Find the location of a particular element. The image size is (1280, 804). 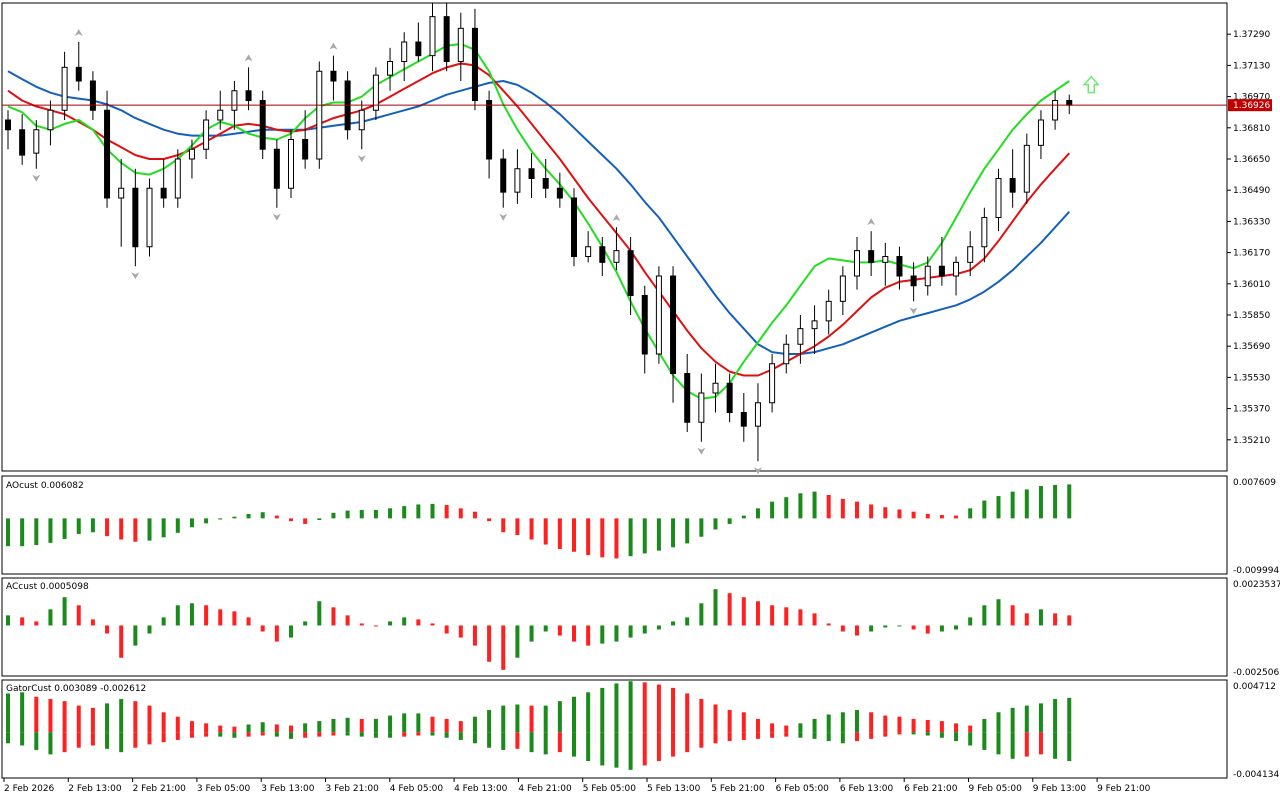

fractal-down-icon is located at coordinates (757, 471).